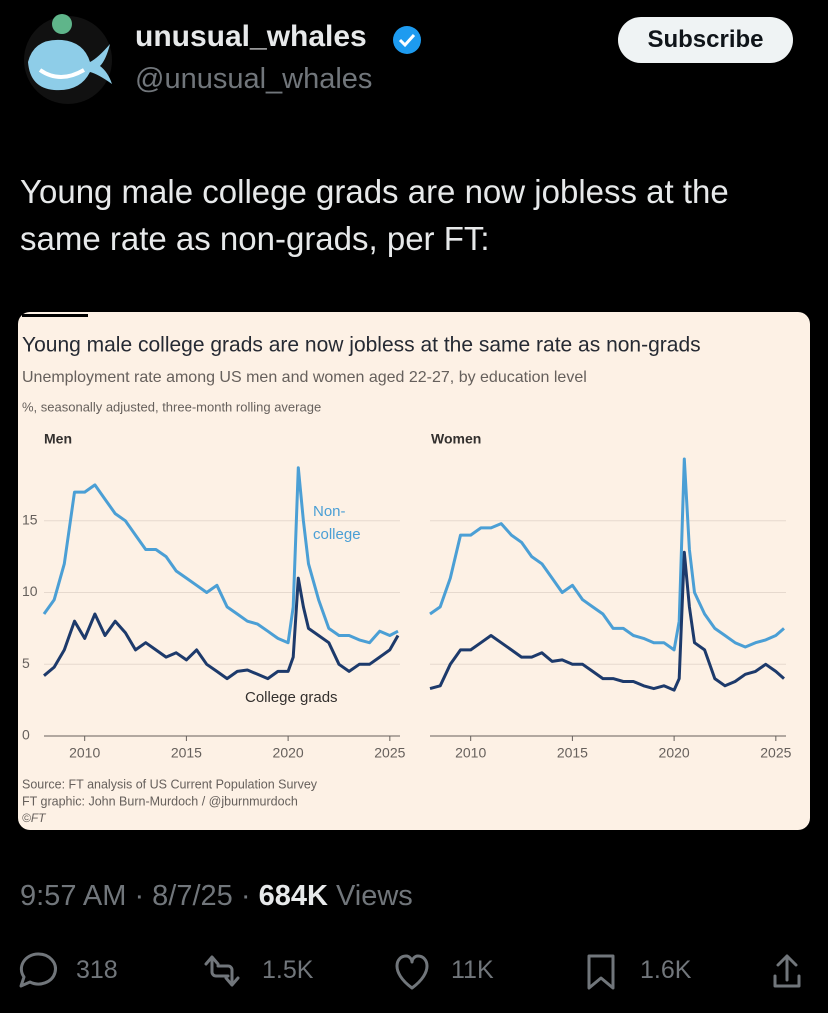 This screenshot has width=828, height=1013. I want to click on share-icon, so click(787, 971).